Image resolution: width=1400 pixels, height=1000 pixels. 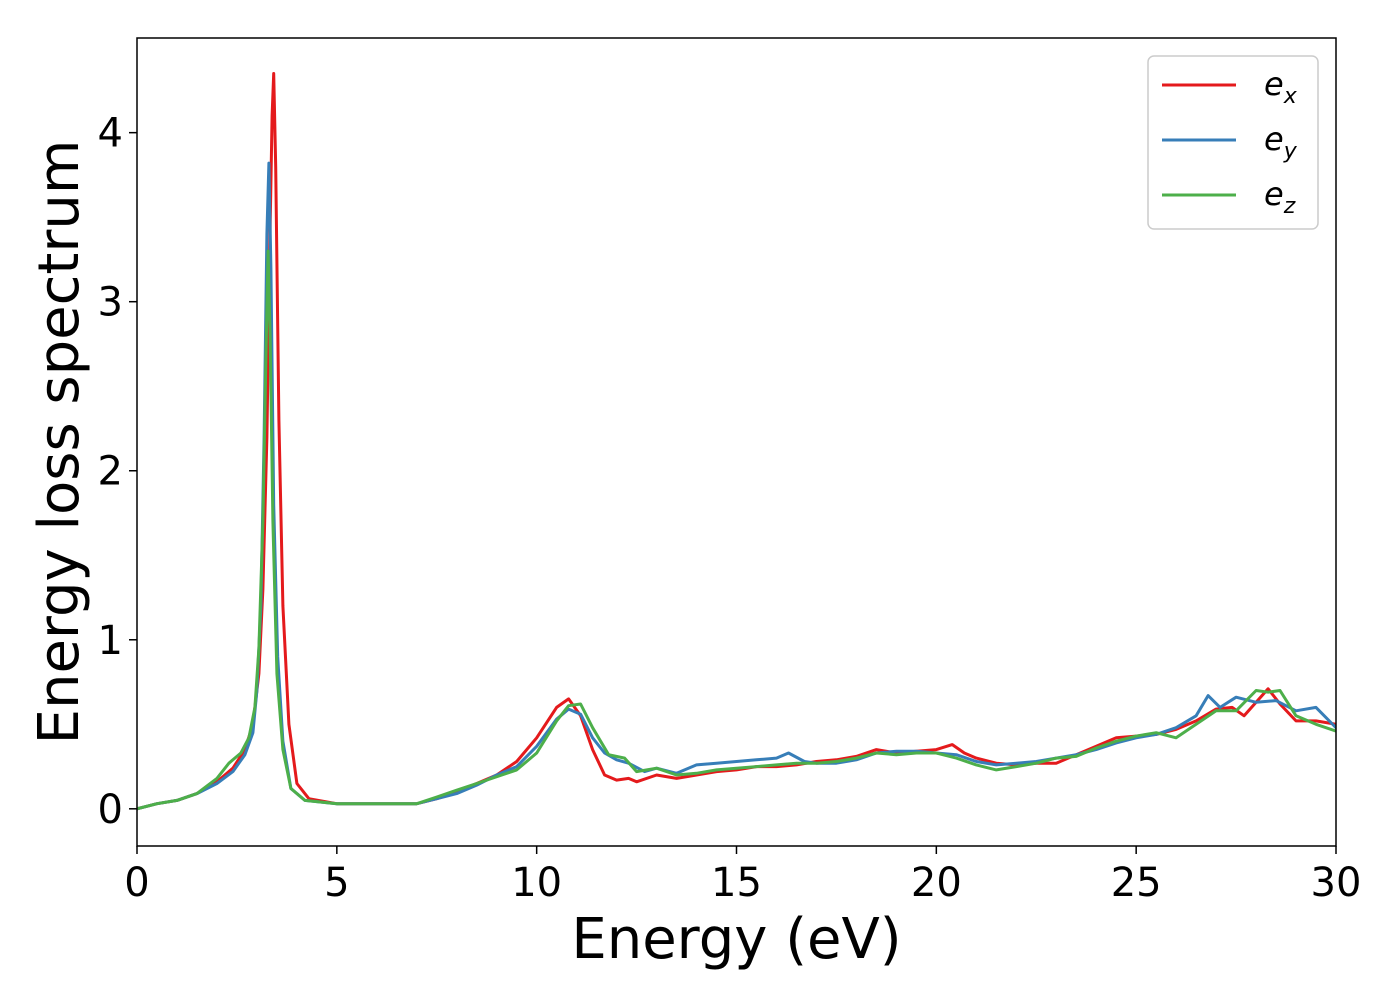 I want to click on legend: ex ey ez, so click(x=1233, y=142).